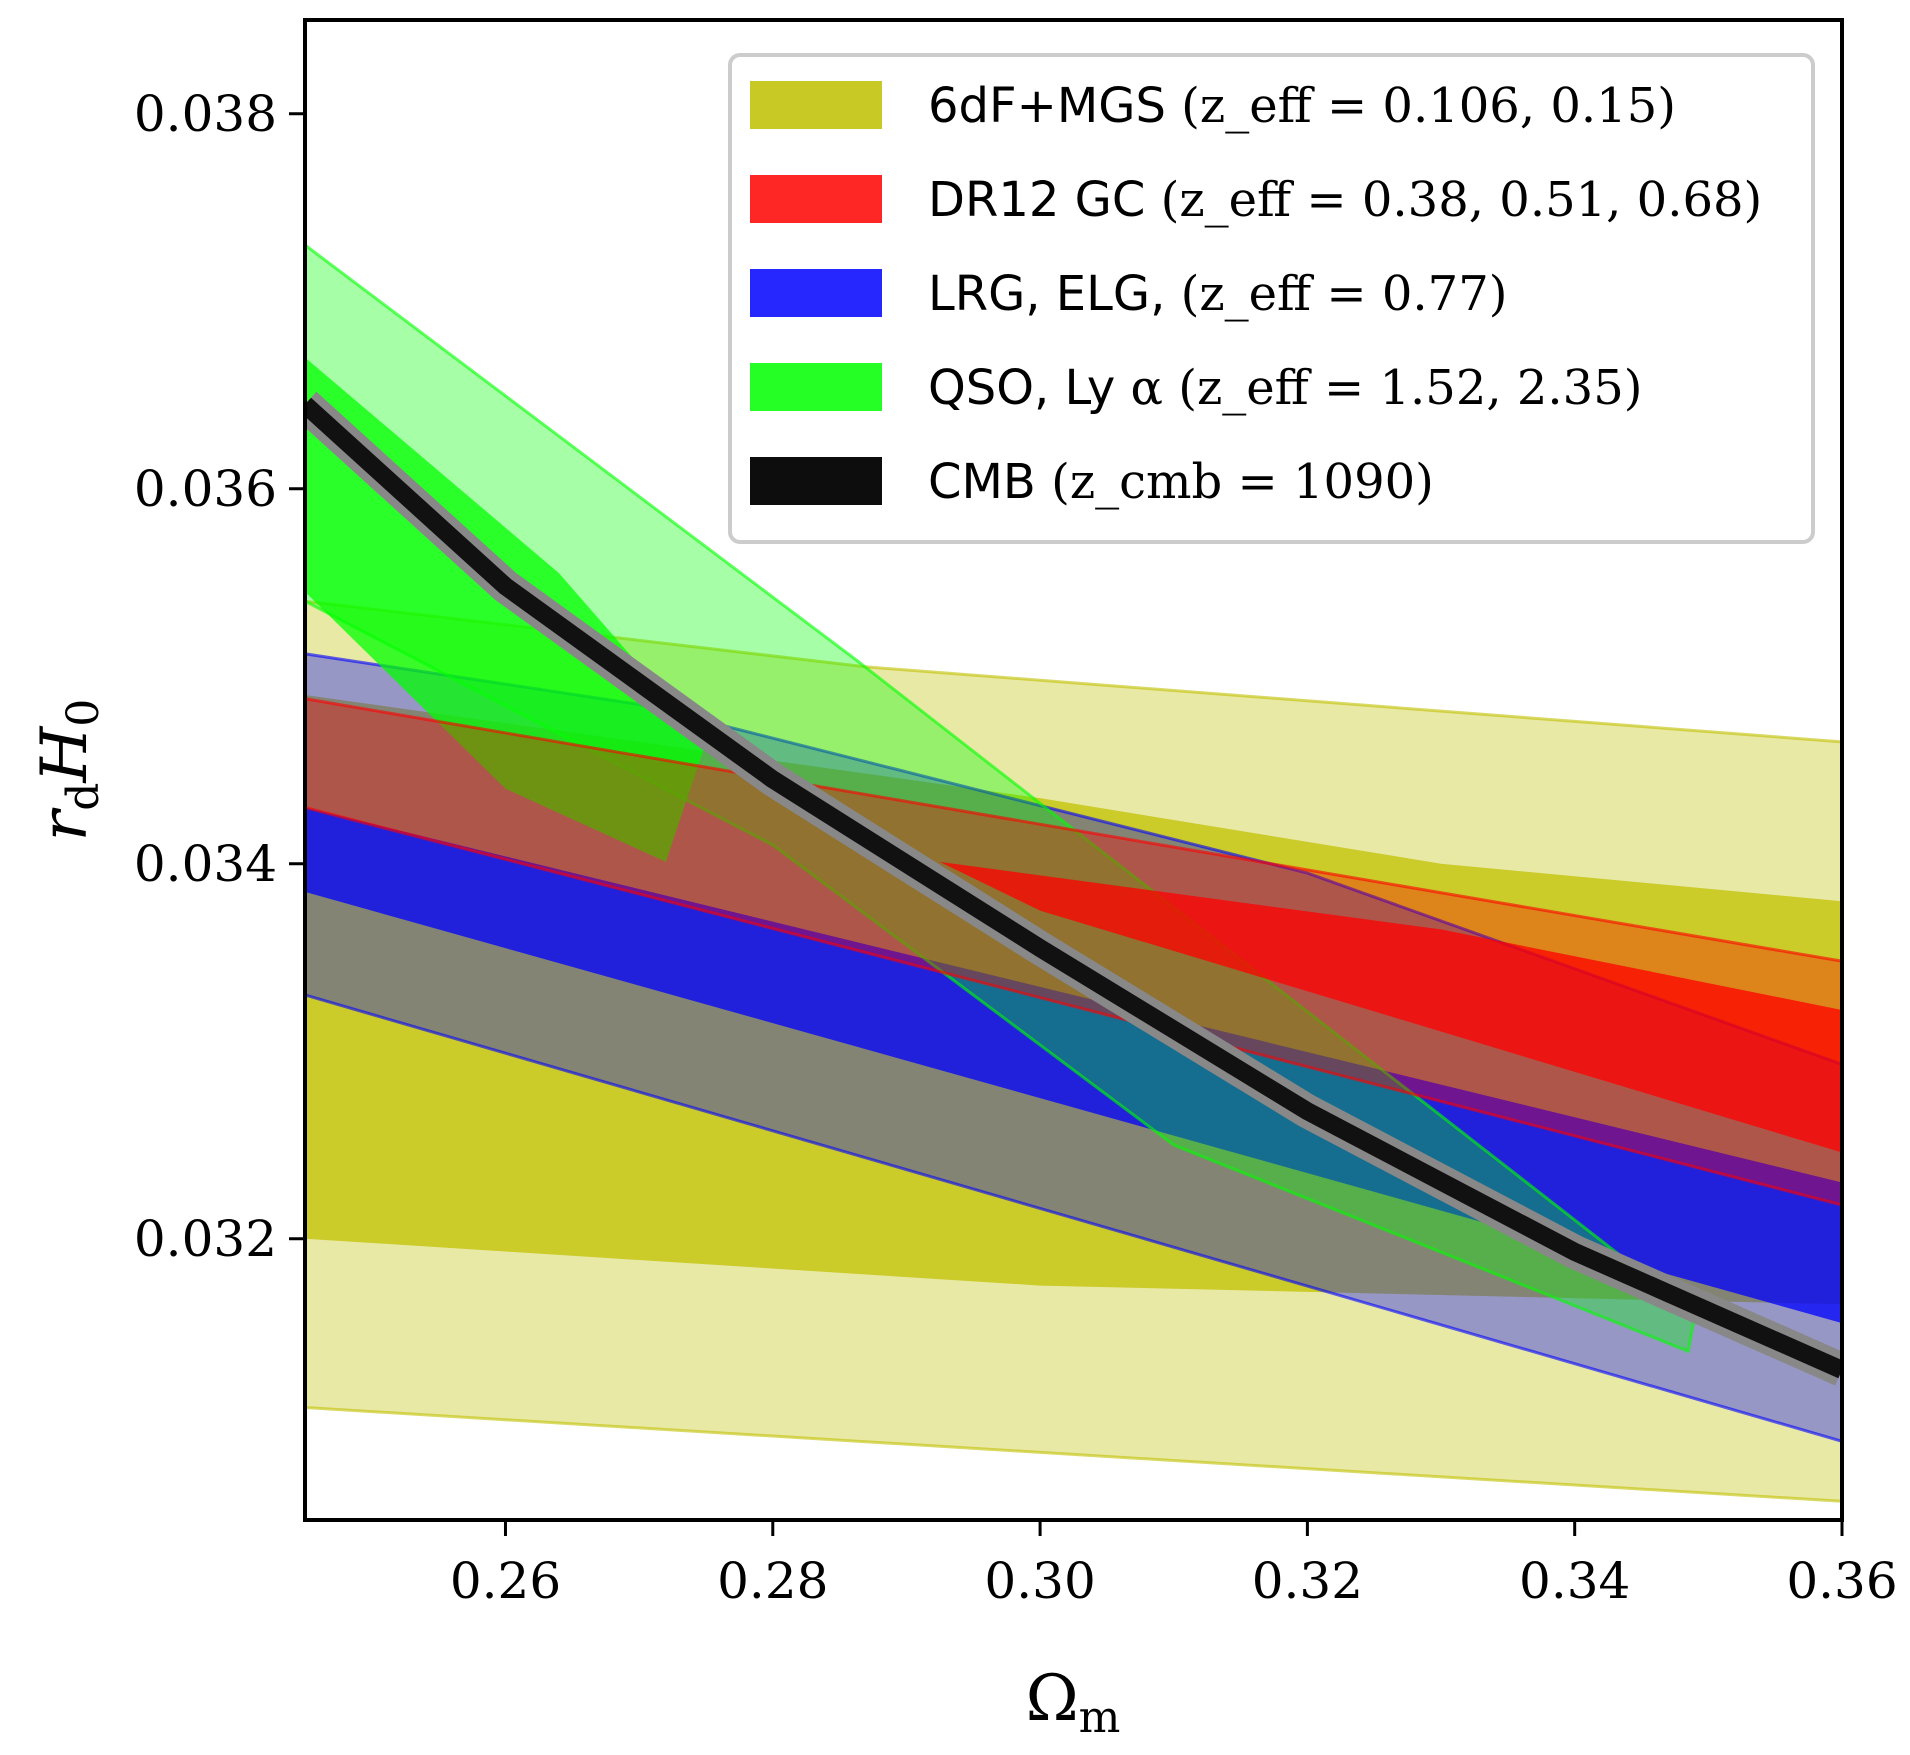 The height and width of the screenshot is (1755, 1910). I want to click on legend-swatch-lrg-elg, so click(816, 293).